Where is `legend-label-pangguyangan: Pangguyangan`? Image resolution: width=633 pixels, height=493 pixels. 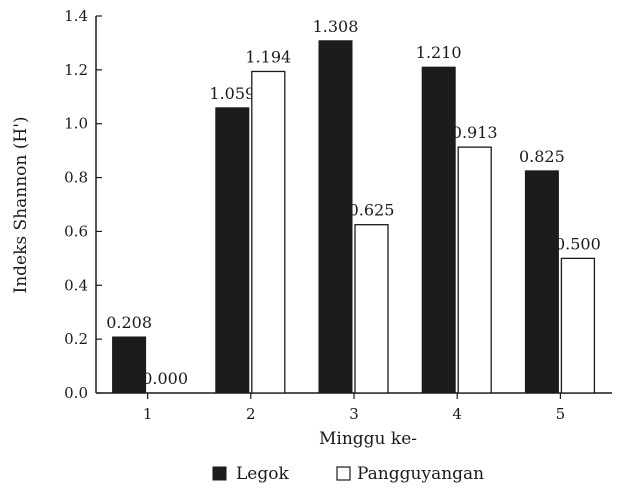 legend-label-pangguyangan: Pangguyangan is located at coordinates (420, 474).